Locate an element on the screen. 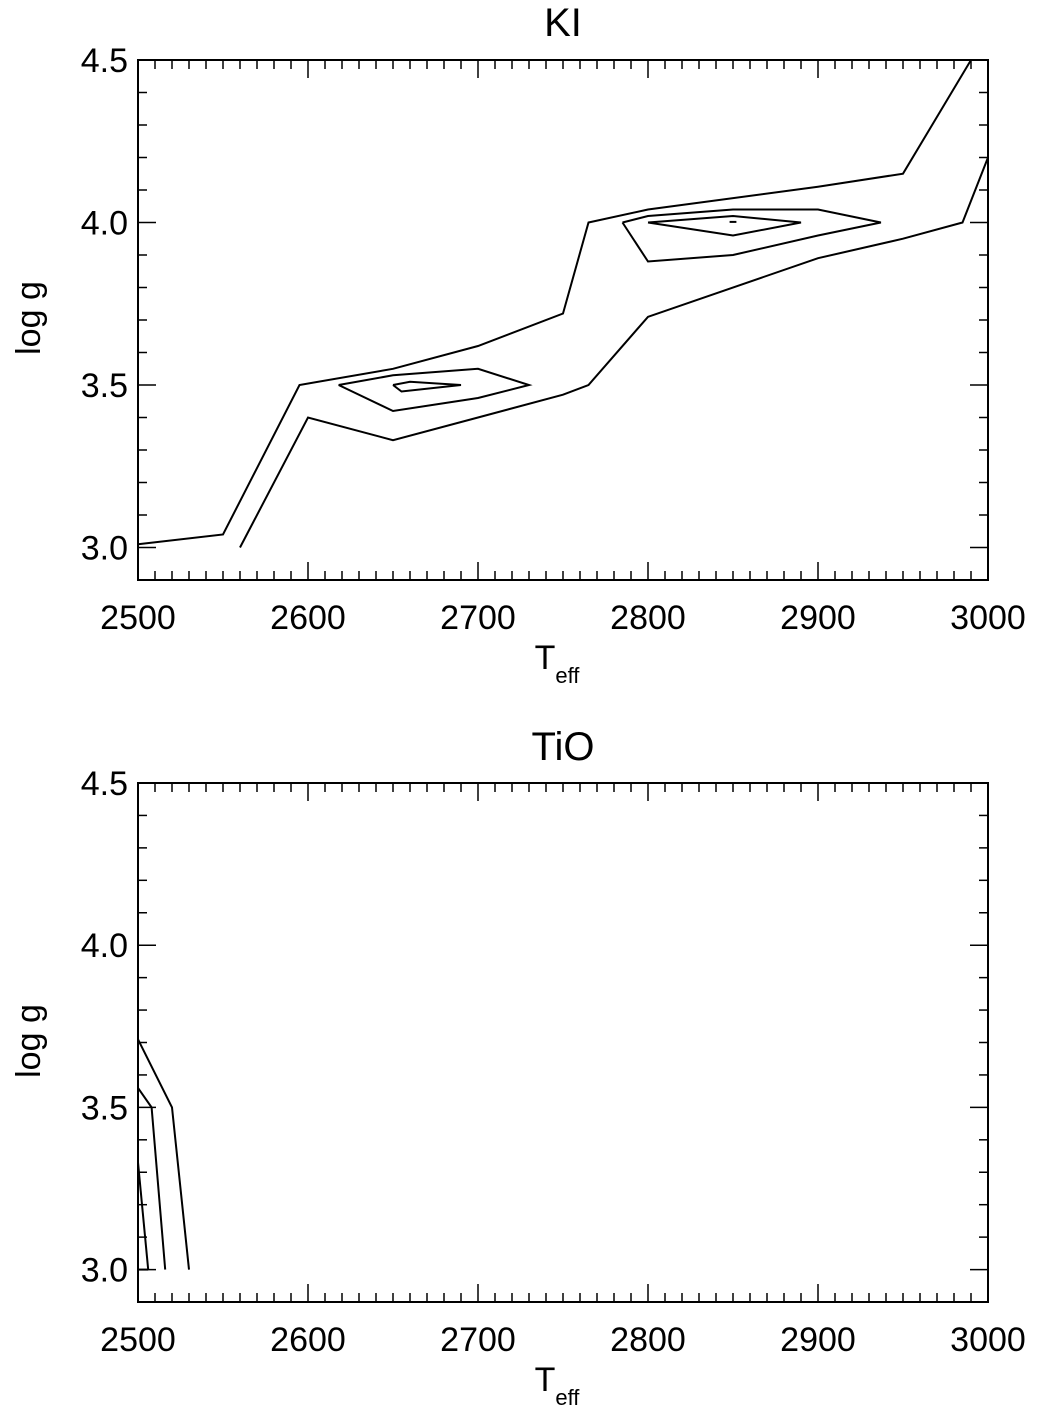  ki-y-tick-label: 4.0 is located at coordinates (104, 224).